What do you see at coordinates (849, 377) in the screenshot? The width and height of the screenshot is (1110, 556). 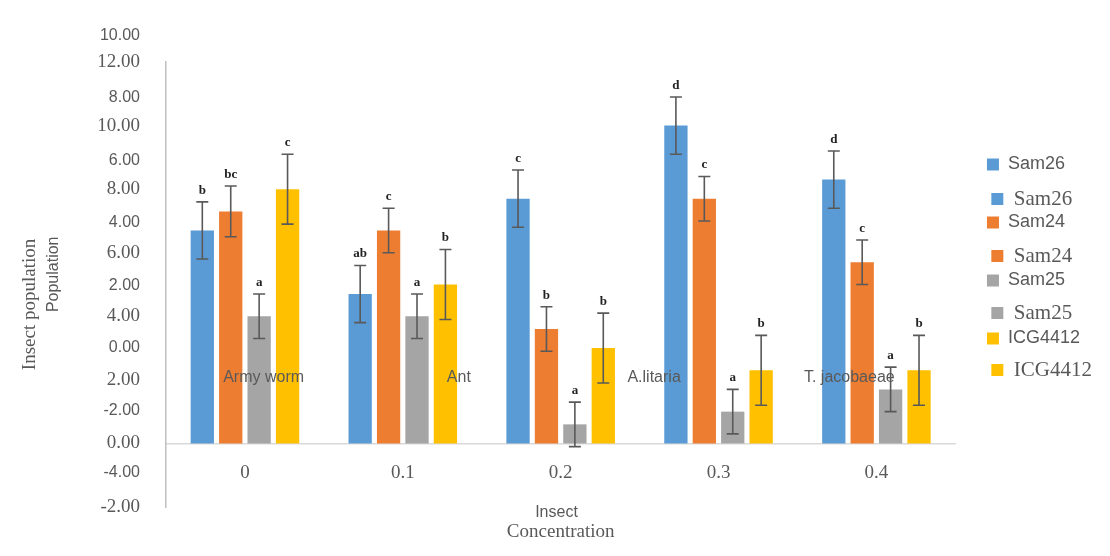 I see `x-tick-label: T. jacobaeae` at bounding box center [849, 377].